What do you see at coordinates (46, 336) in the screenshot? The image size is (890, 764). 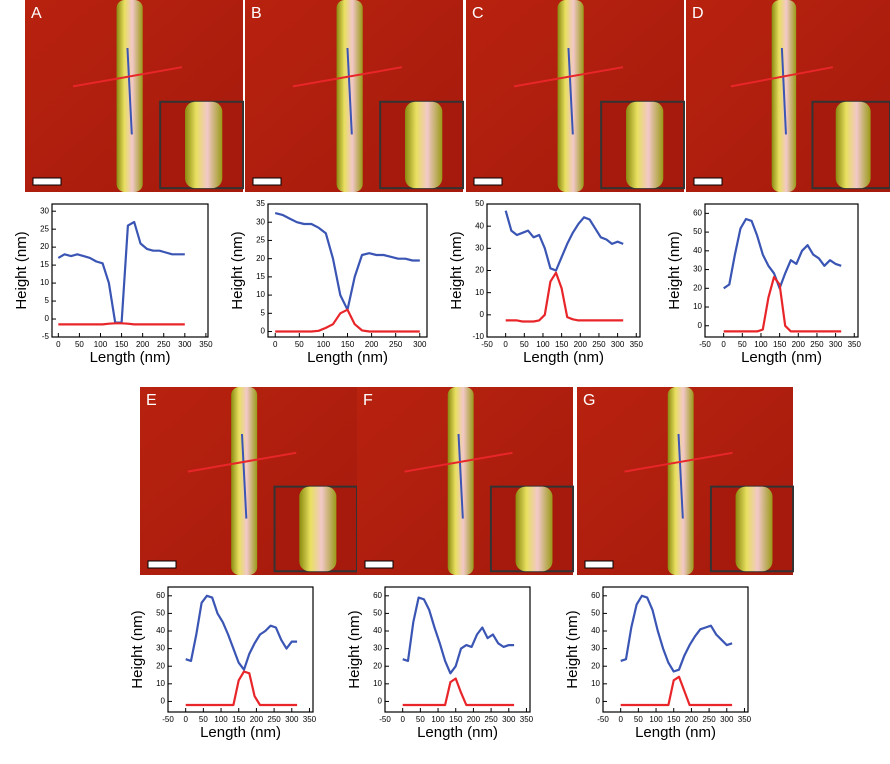 I see `y-tick-label: -5` at bounding box center [46, 336].